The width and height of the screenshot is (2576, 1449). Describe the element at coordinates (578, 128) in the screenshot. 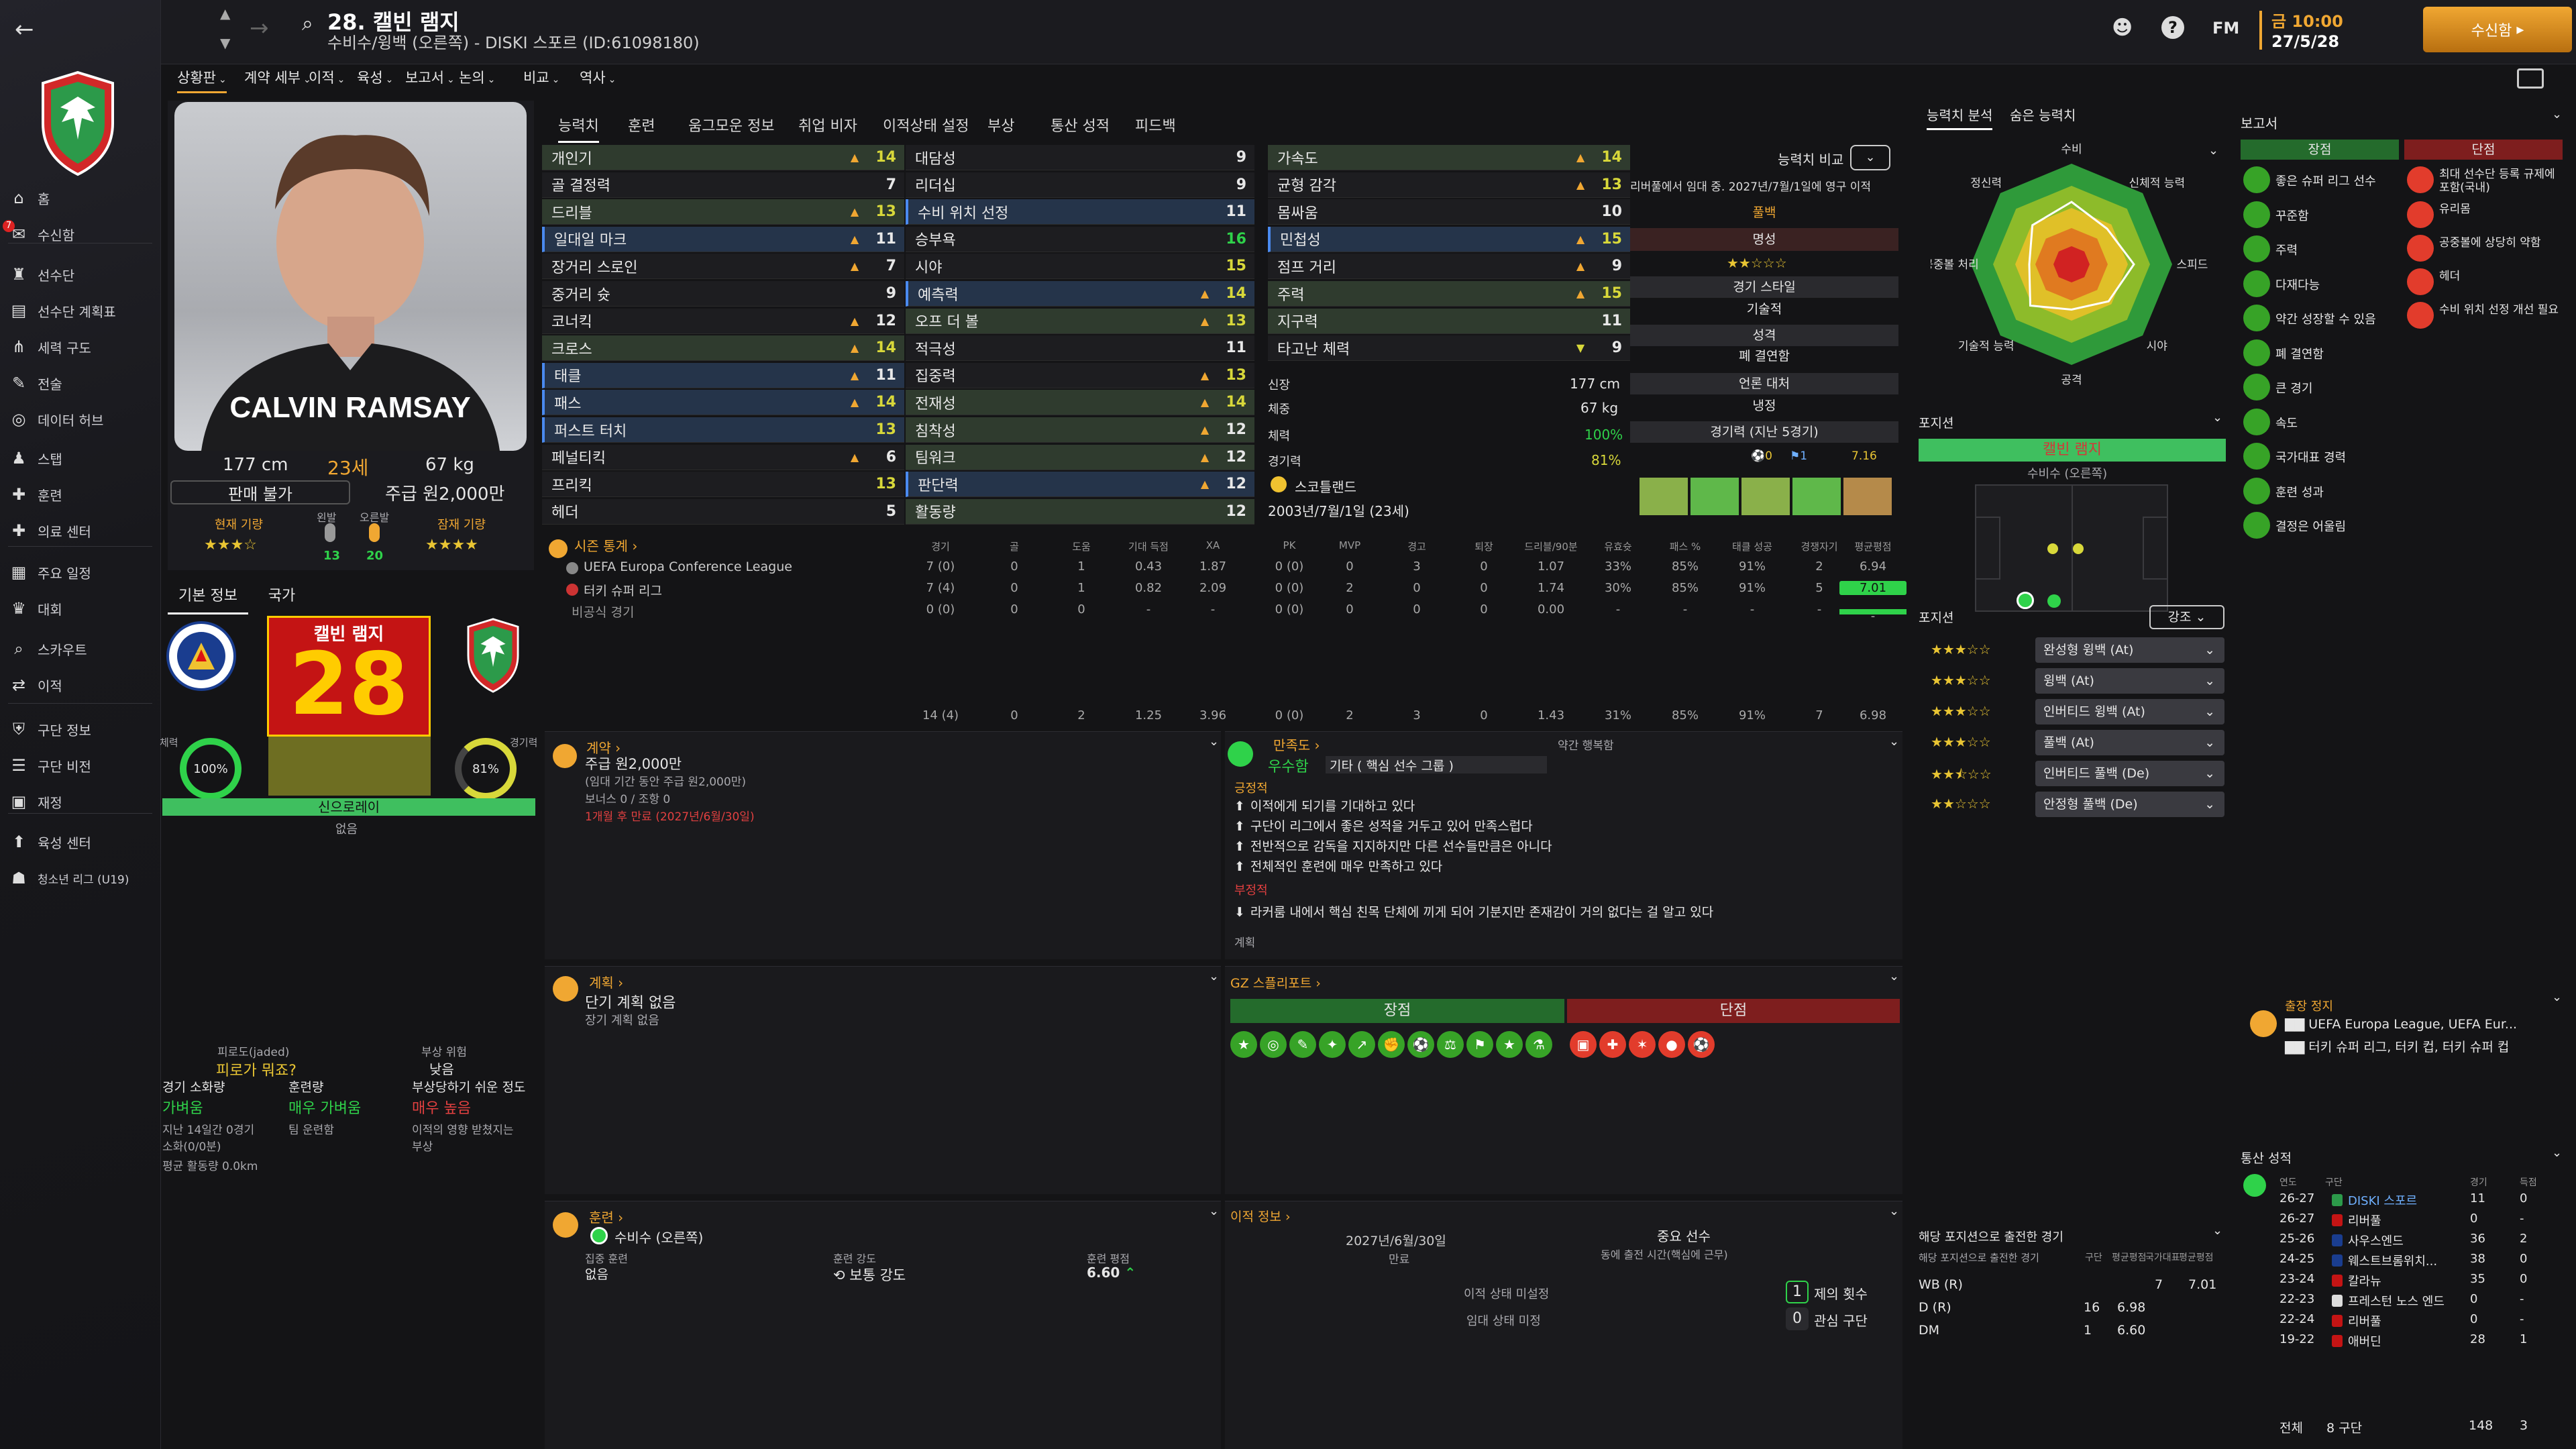

I see `subtab-0: 능력치` at that location.